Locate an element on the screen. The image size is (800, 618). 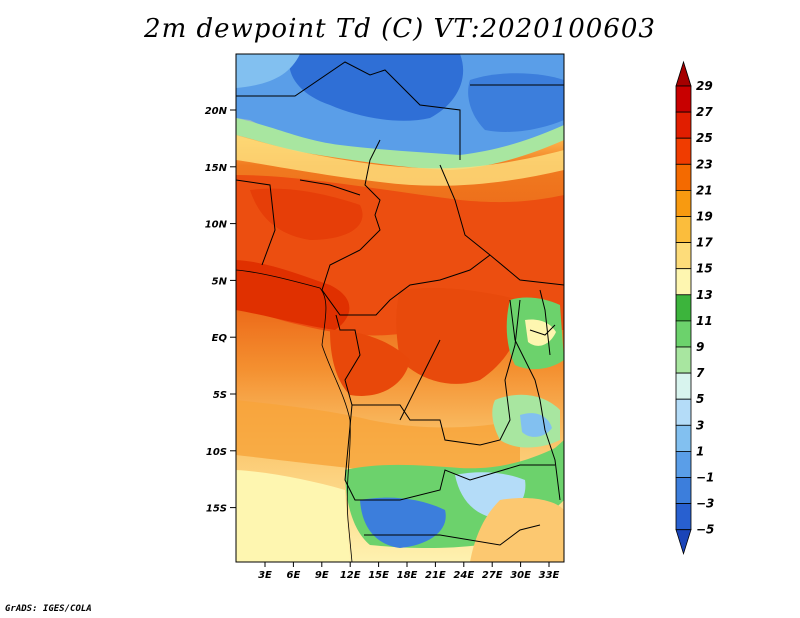
lat-label: 5N is located at coordinates (220, 281).